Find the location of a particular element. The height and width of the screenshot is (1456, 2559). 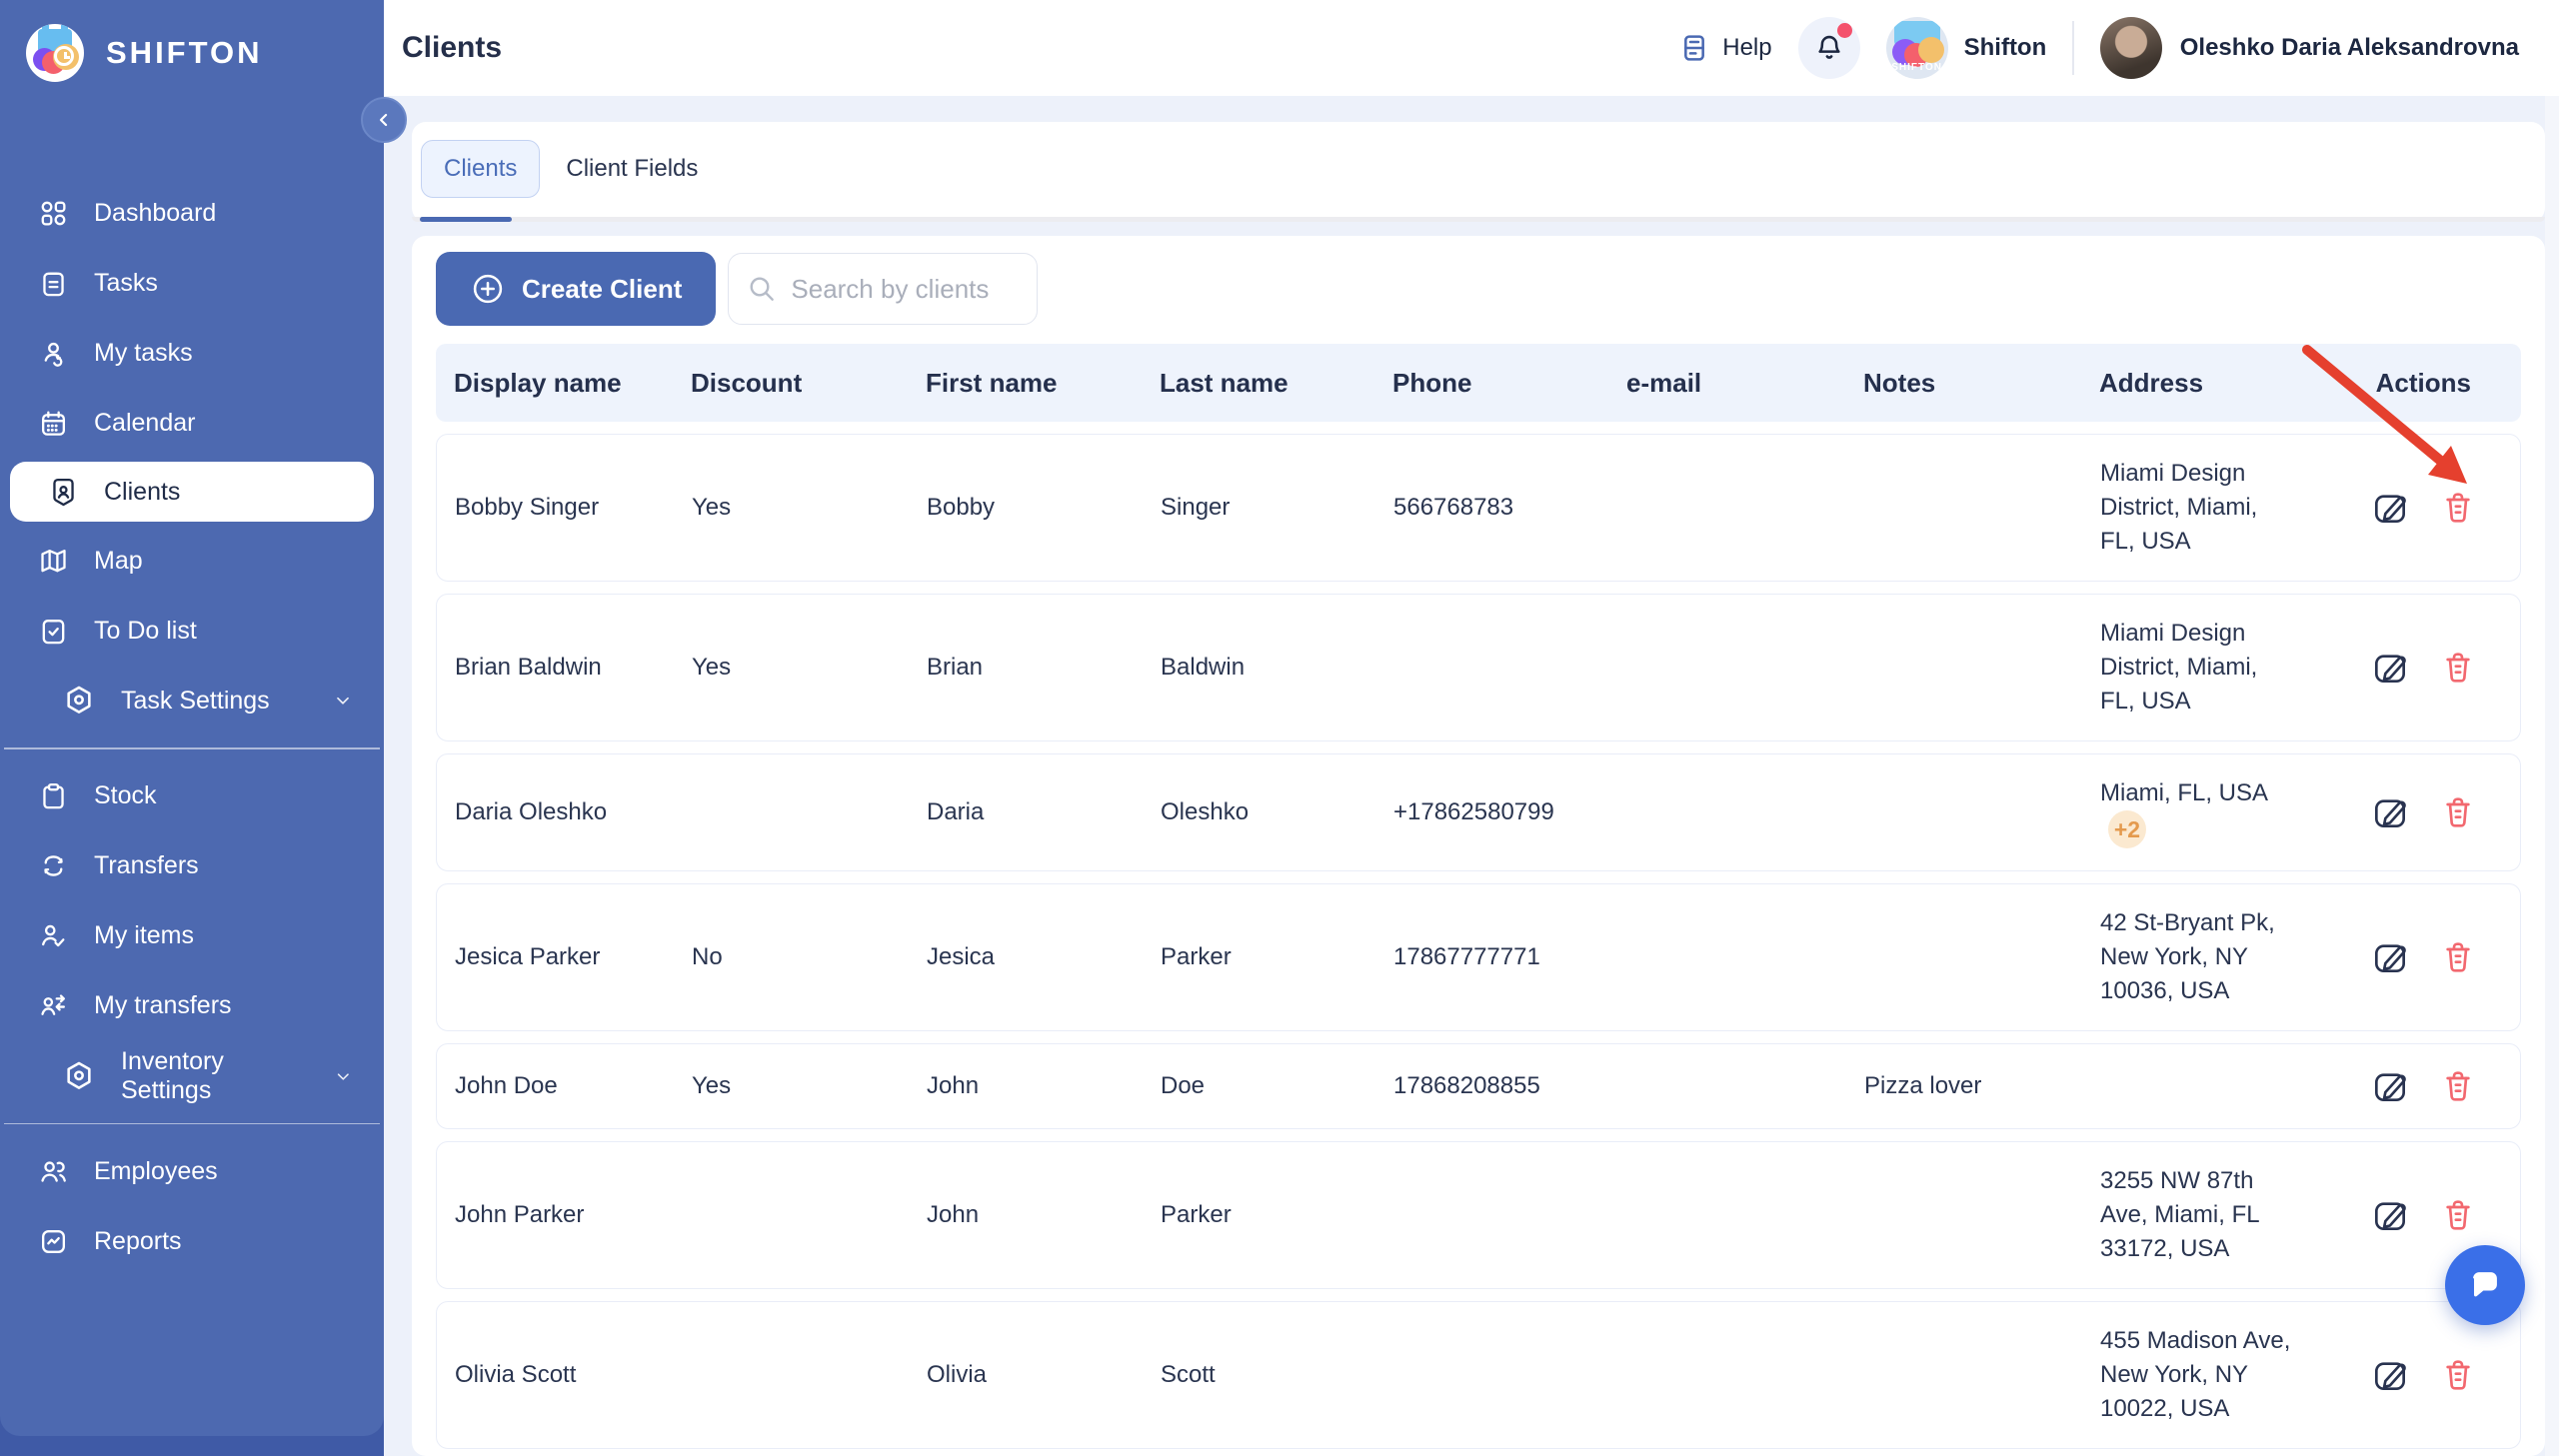

sidebar-item-clients: Clients is located at coordinates (192, 492).